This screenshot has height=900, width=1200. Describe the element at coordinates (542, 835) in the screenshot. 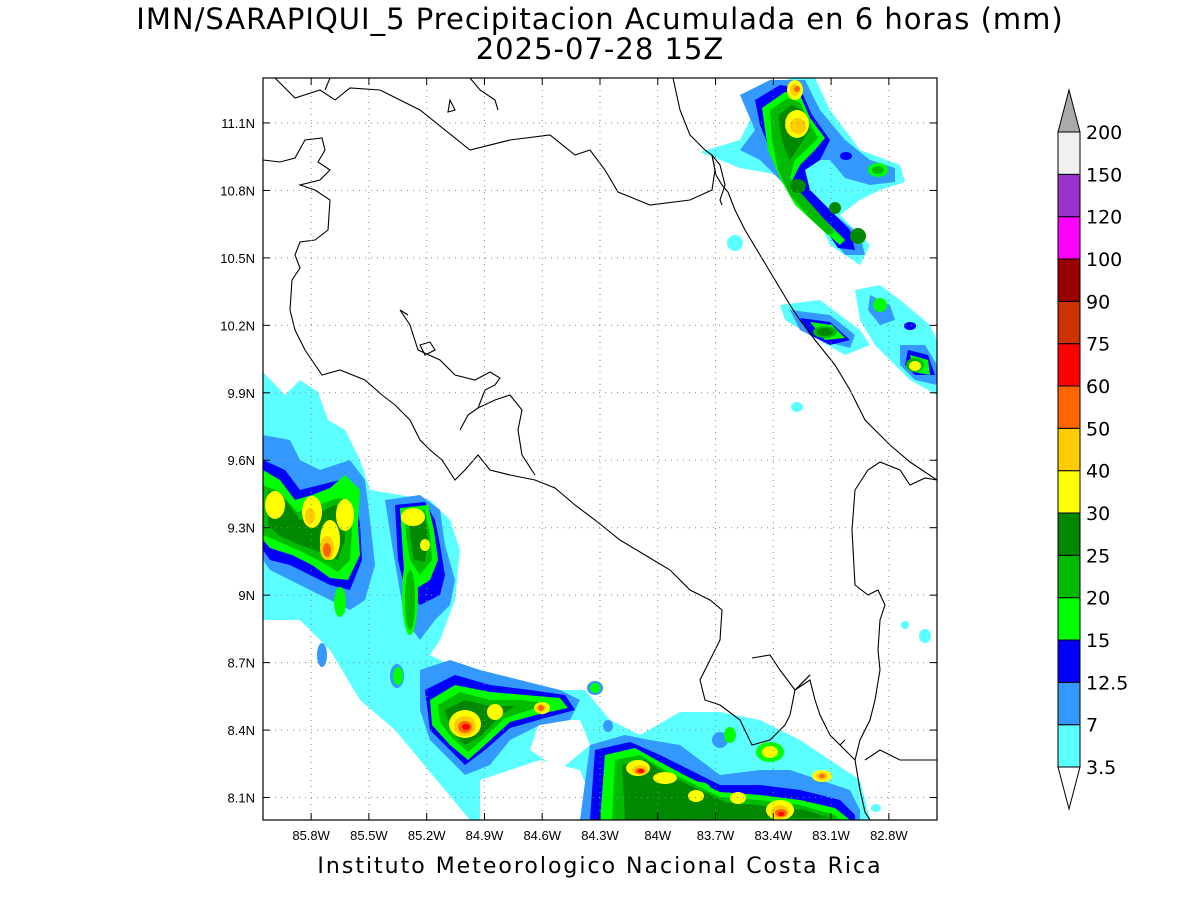

I see `lon-tick-label: 84.6W` at that location.